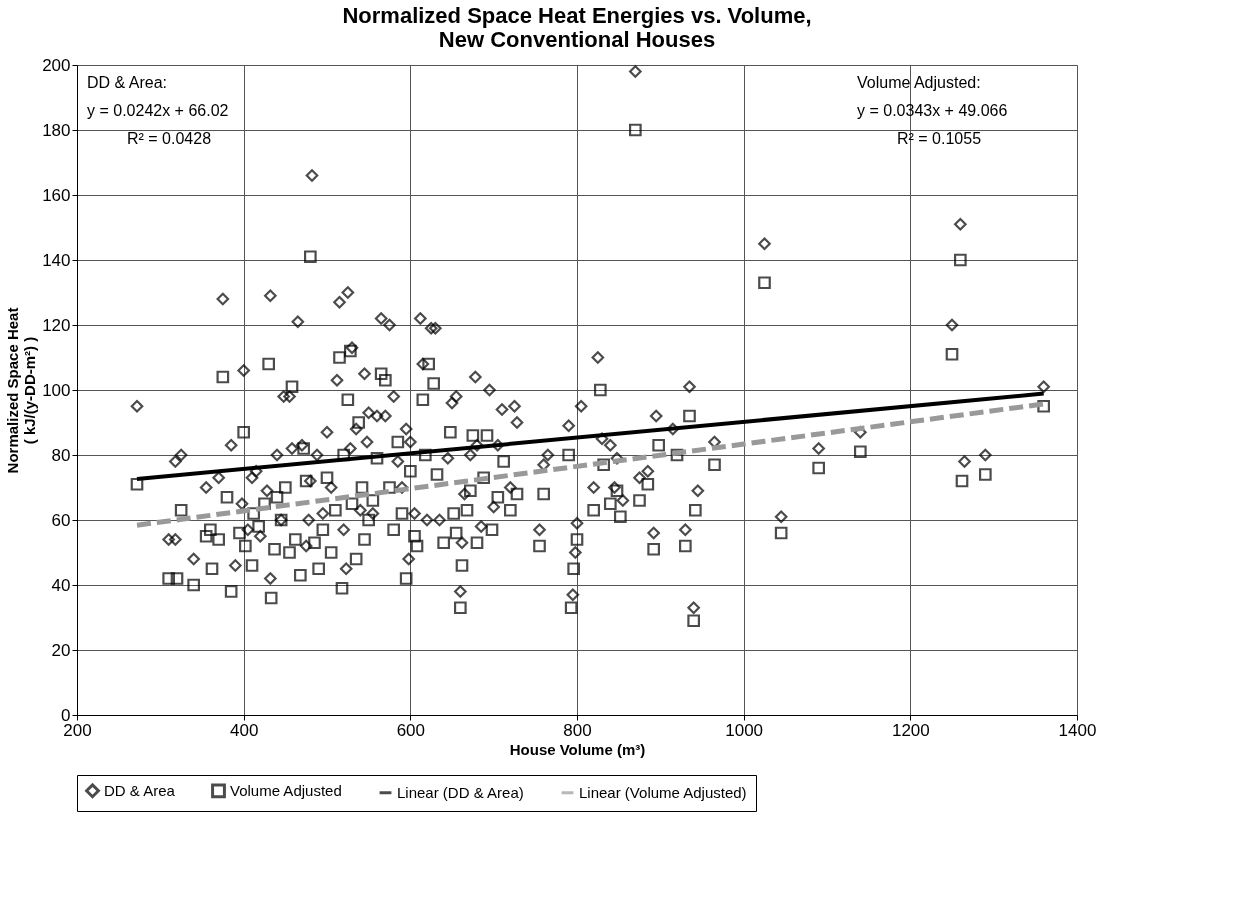 The width and height of the screenshot is (1246, 911). I want to click on x-tick-label: 400, so click(244, 730).